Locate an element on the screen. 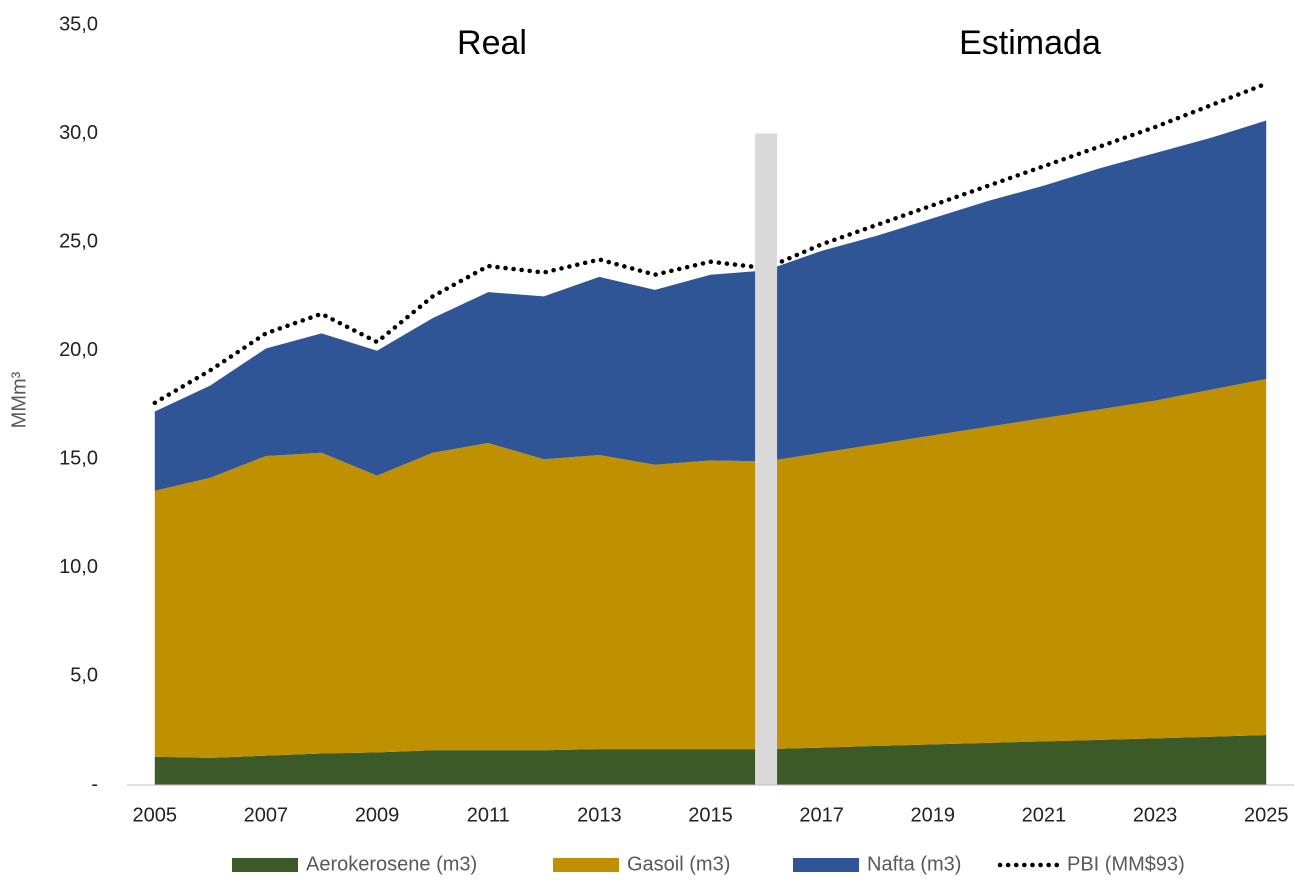  divider is located at coordinates (766, 459).